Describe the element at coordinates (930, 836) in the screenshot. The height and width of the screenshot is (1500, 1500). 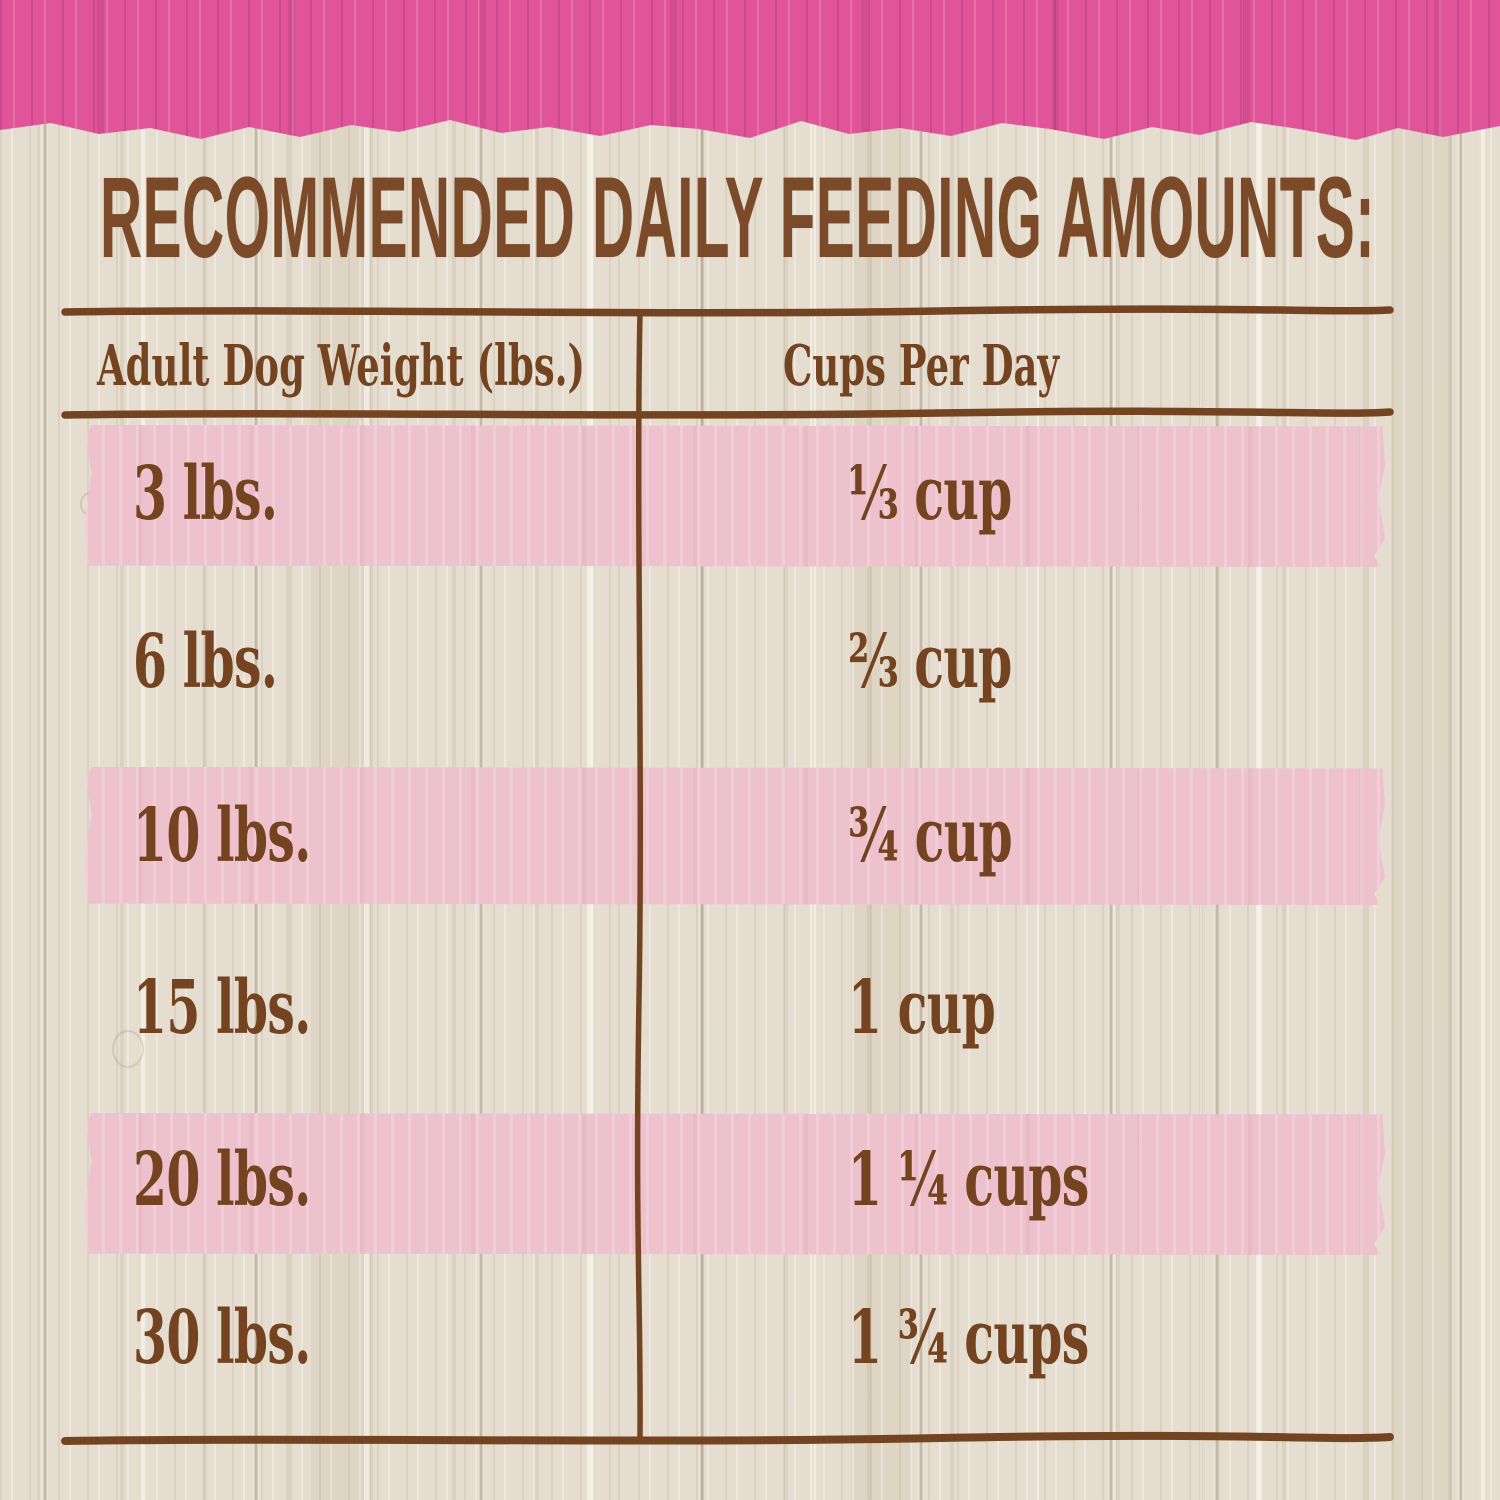
I see `cups-cell: ¾ cup` at that location.